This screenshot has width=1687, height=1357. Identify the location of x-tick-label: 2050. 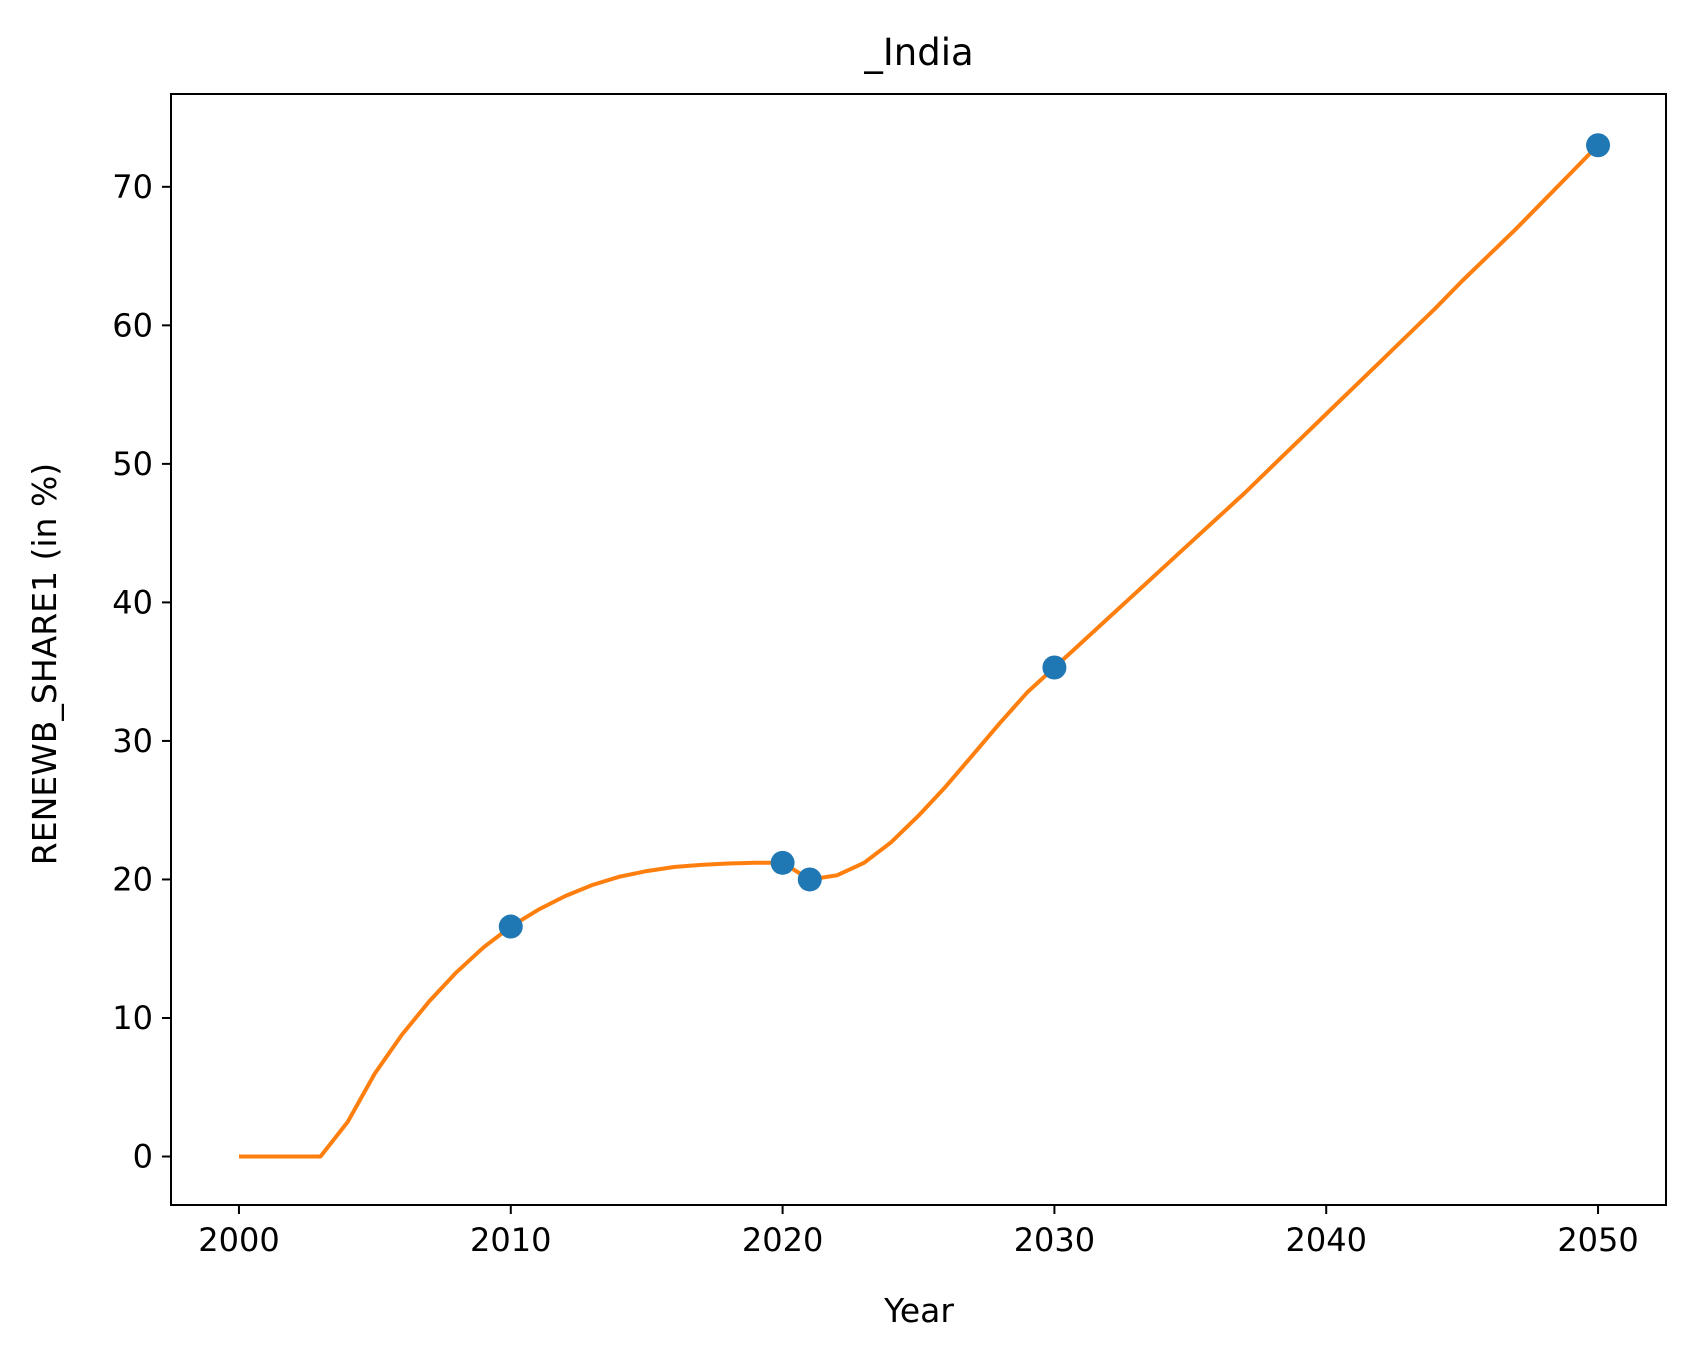
(1597, 1240).